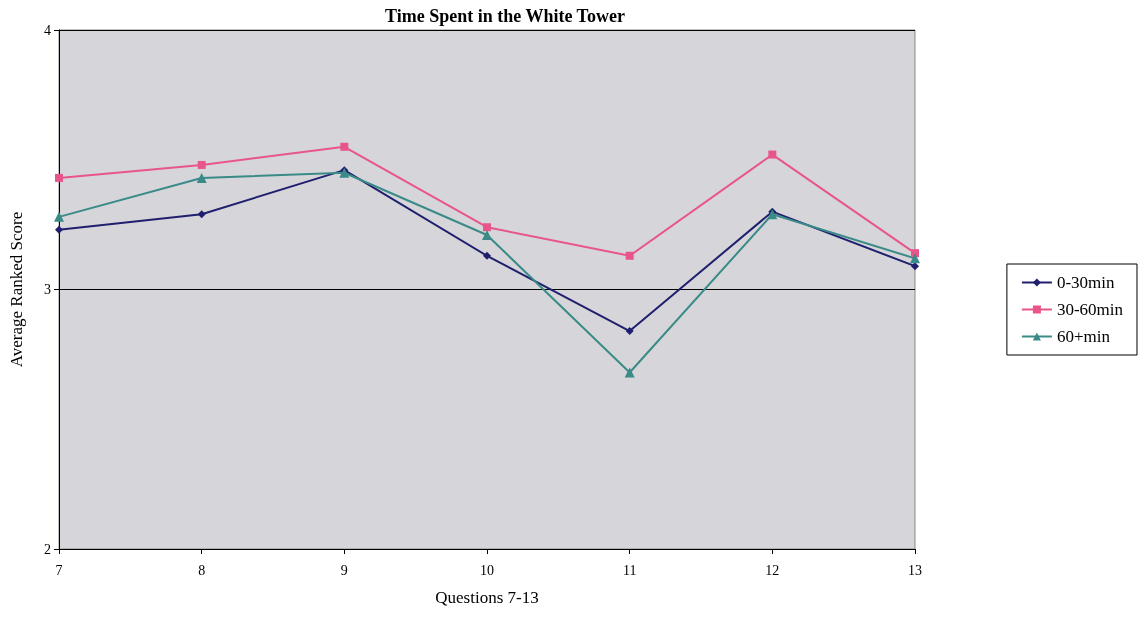  I want to click on x-tick-label: 13, so click(915, 570).